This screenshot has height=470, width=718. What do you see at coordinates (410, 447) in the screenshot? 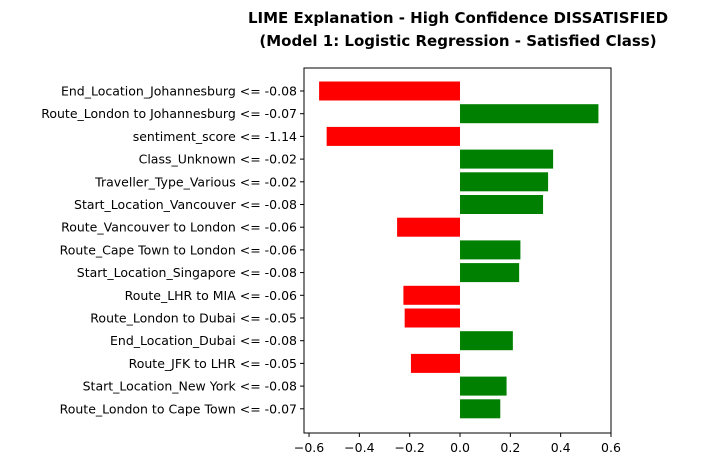
I see `x-tick-label: −0.2` at bounding box center [410, 447].